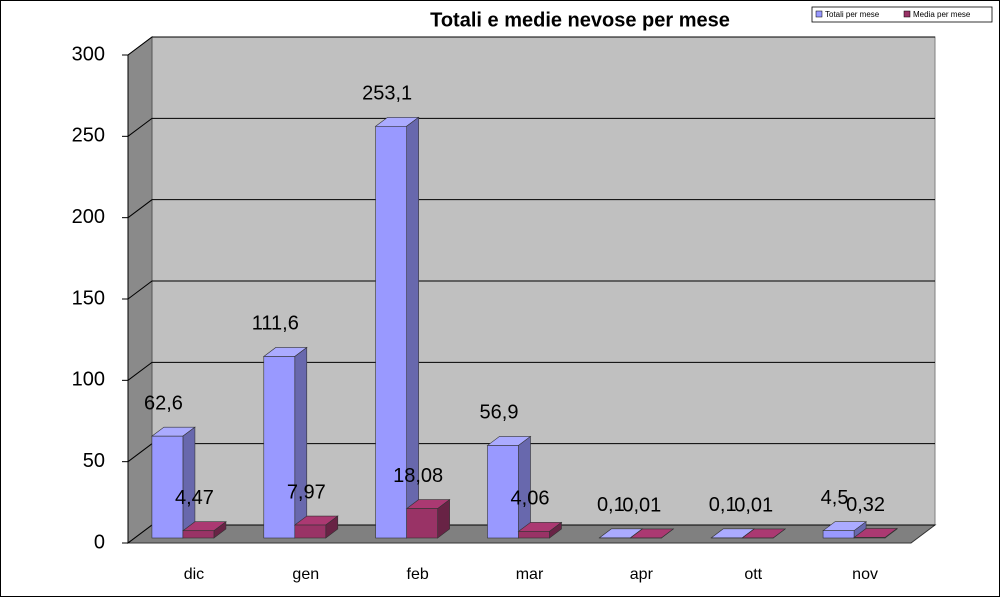  Describe the element at coordinates (99, 542) in the screenshot. I see `y-tick-label: 0` at that location.